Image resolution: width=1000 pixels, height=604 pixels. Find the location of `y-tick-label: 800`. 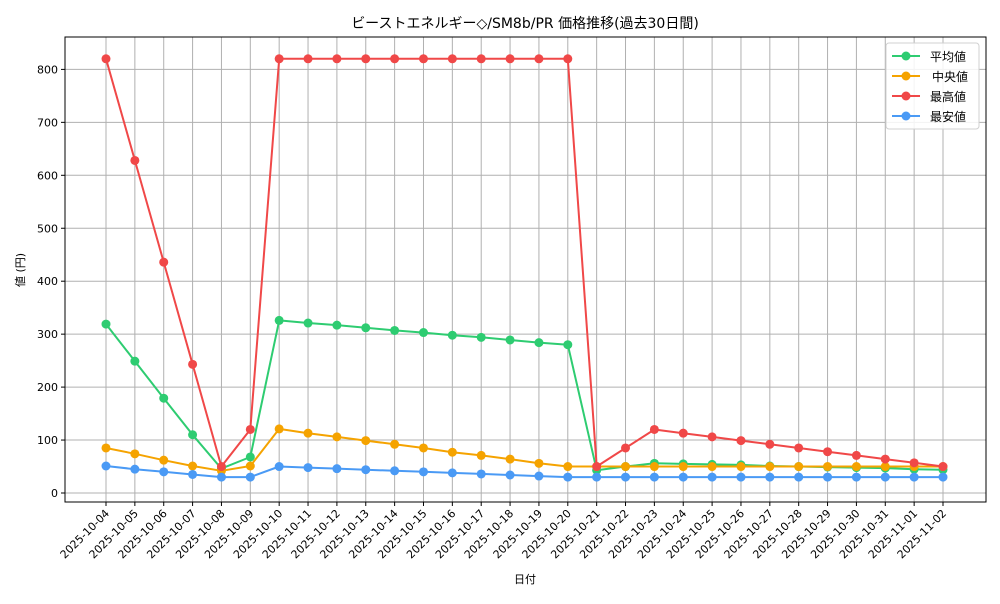

y-tick-label: 800 is located at coordinates (47, 69).